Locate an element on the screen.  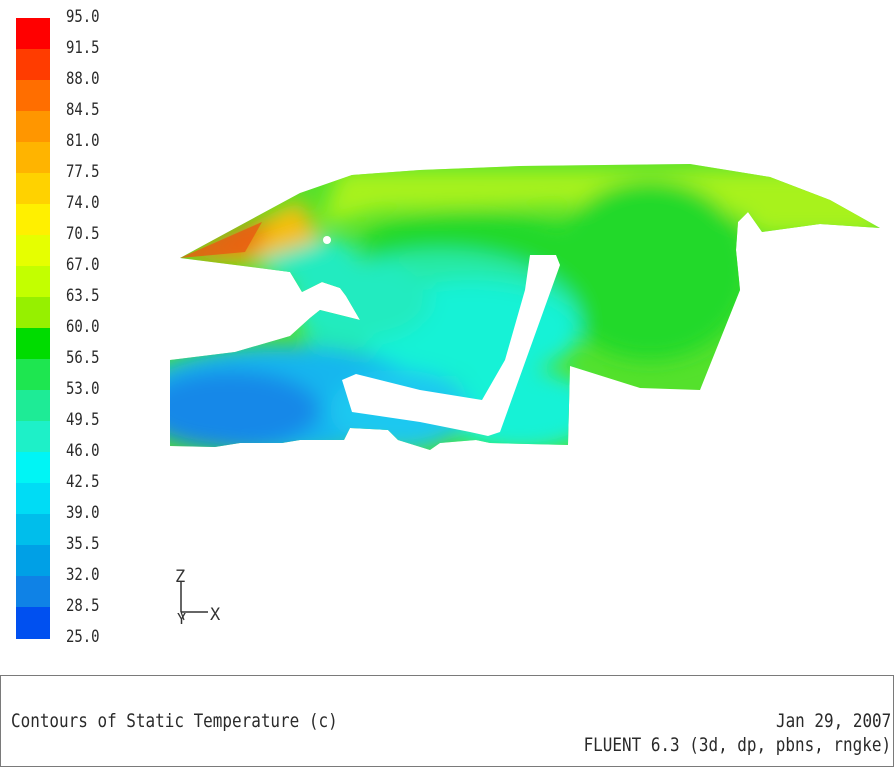
colormap-tick-label: 67.0 is located at coordinates (83, 265).